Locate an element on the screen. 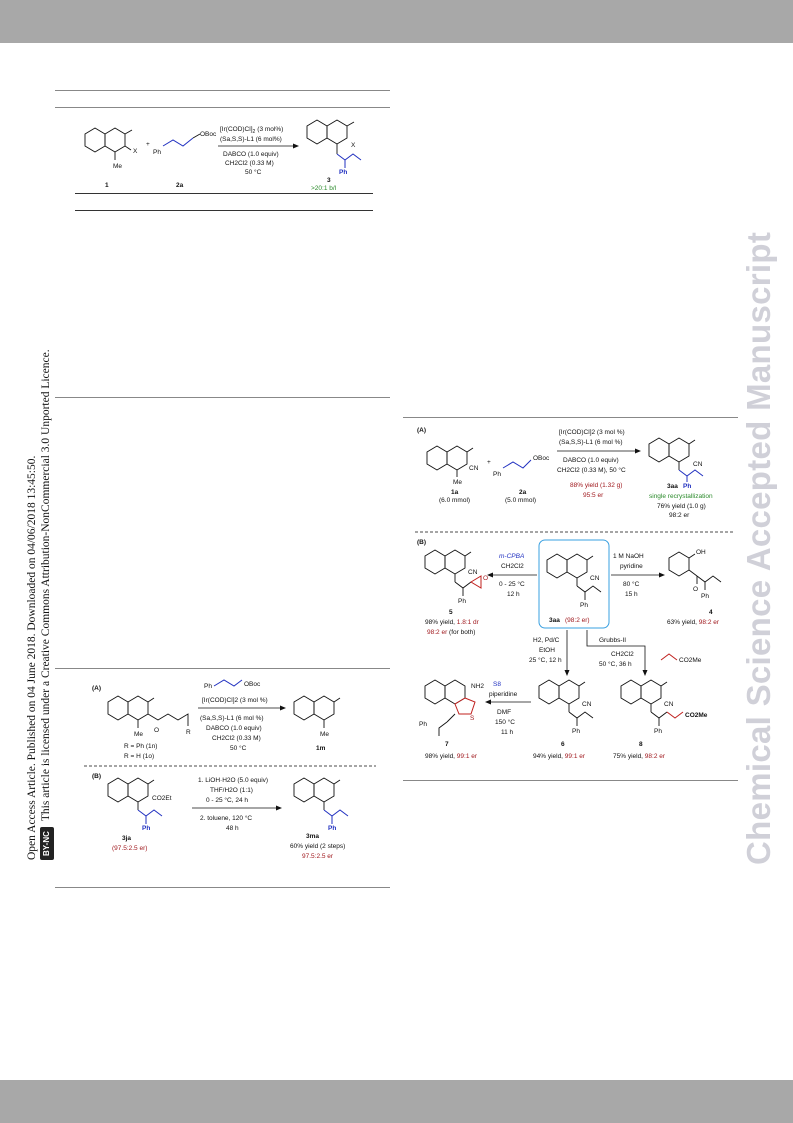  step1-solvent: THF/H2O (1:1) is located at coordinates (231, 790).